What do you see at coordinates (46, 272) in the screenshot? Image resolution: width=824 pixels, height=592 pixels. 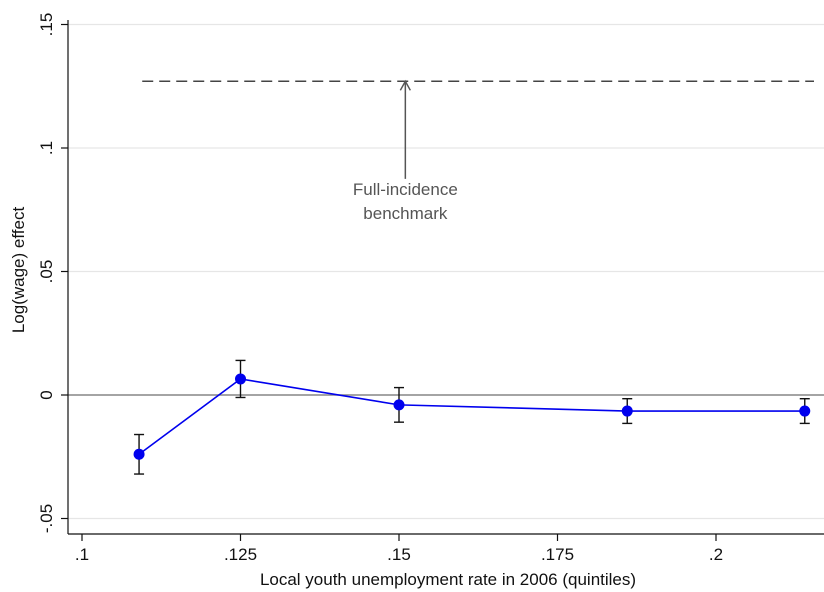 I see `y-tick-label: .05` at bounding box center [46, 272].